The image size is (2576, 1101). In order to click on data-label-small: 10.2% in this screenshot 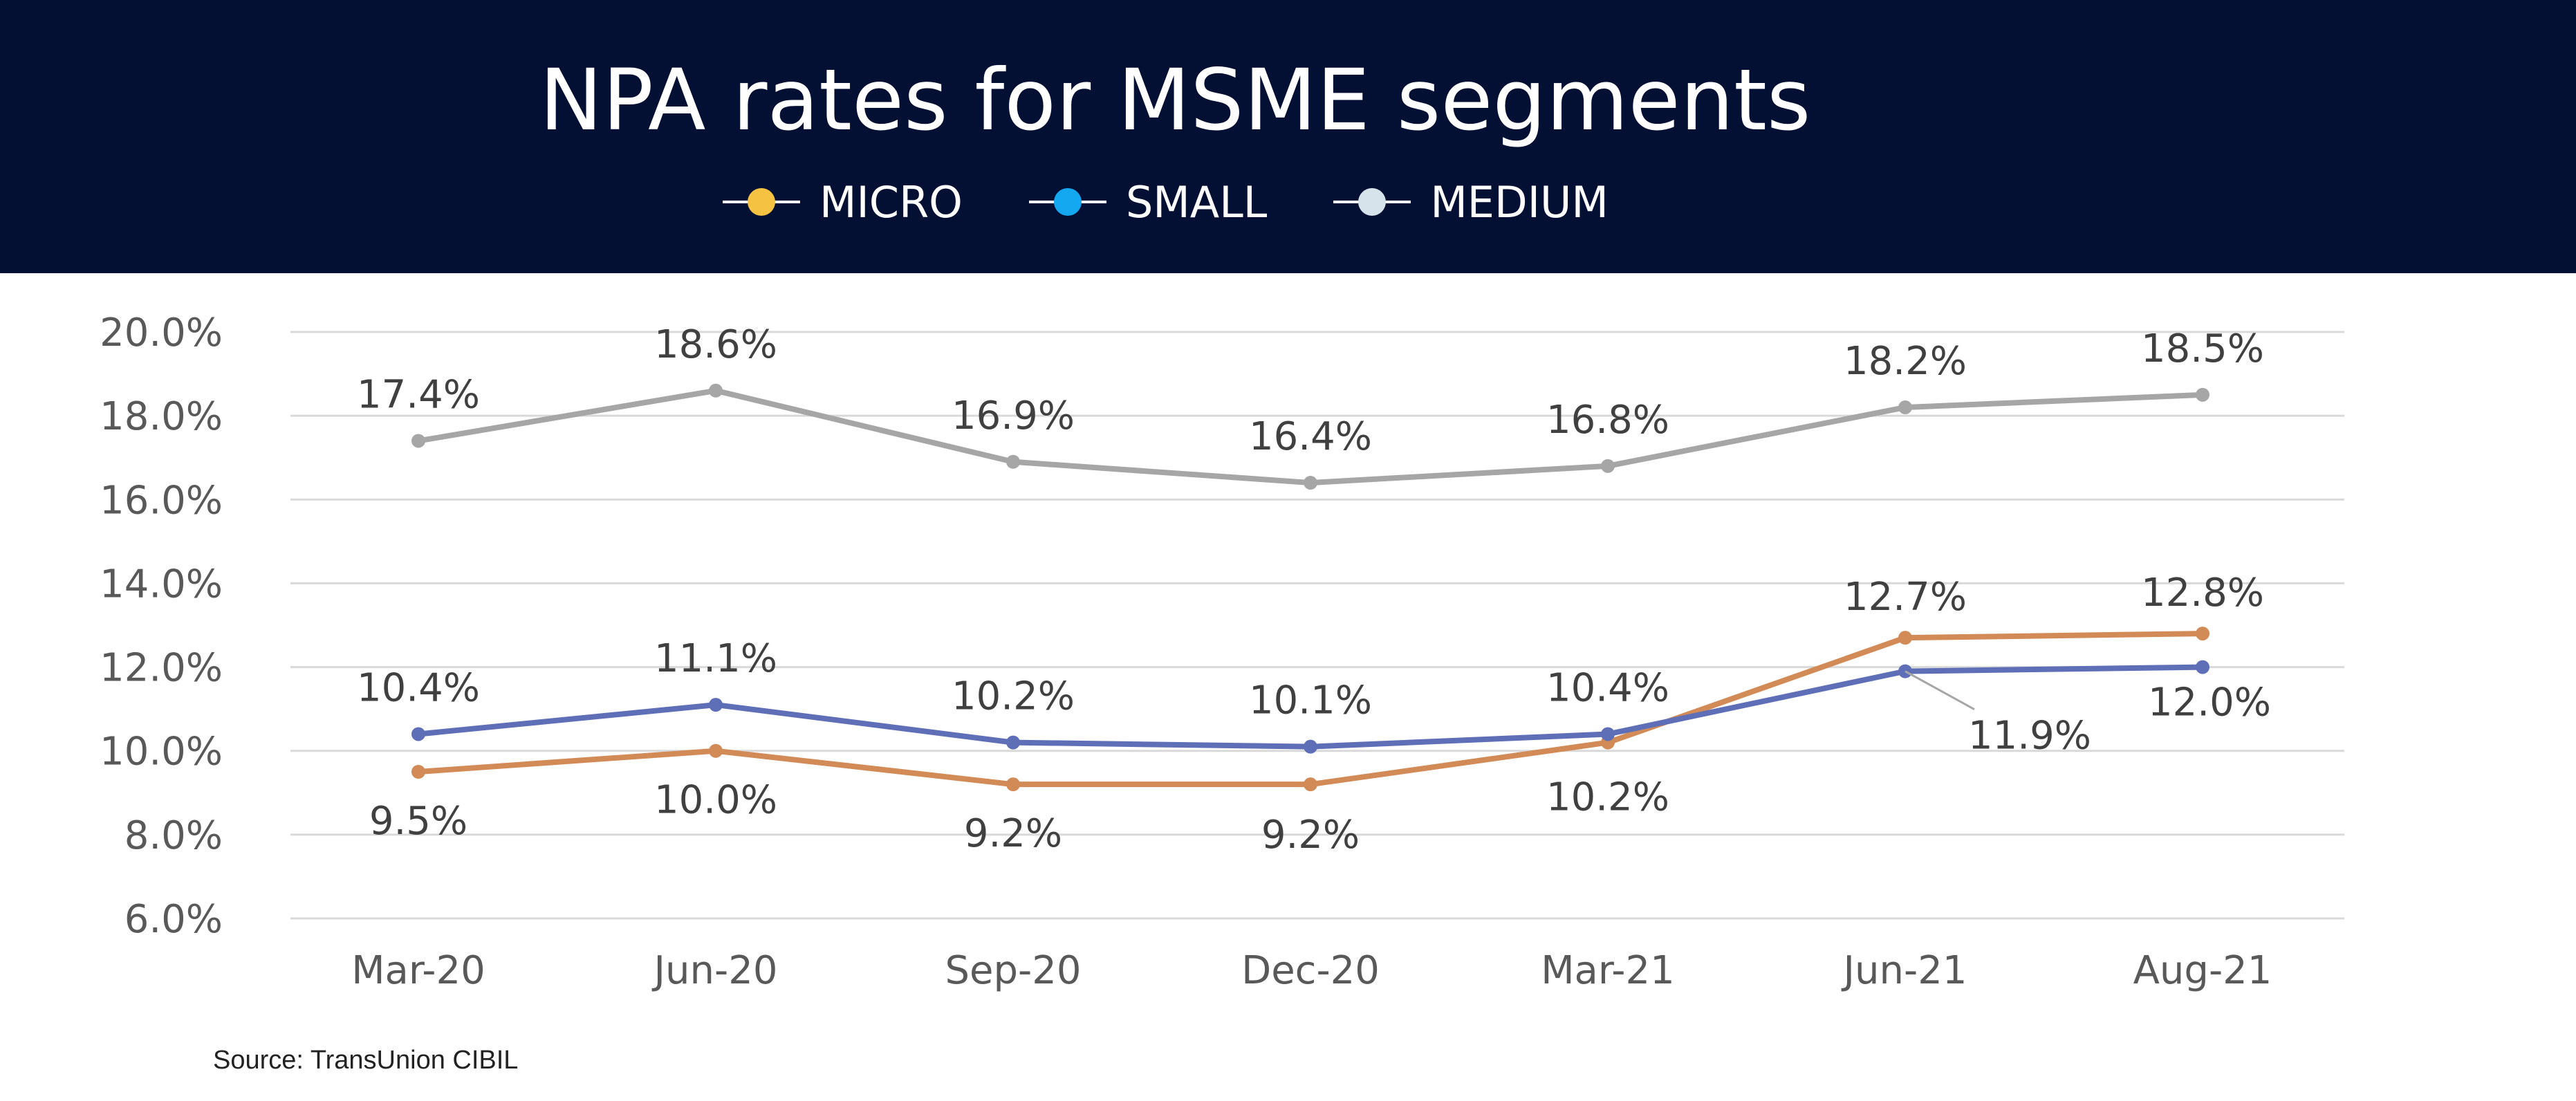, I will do `click(1014, 696)`.